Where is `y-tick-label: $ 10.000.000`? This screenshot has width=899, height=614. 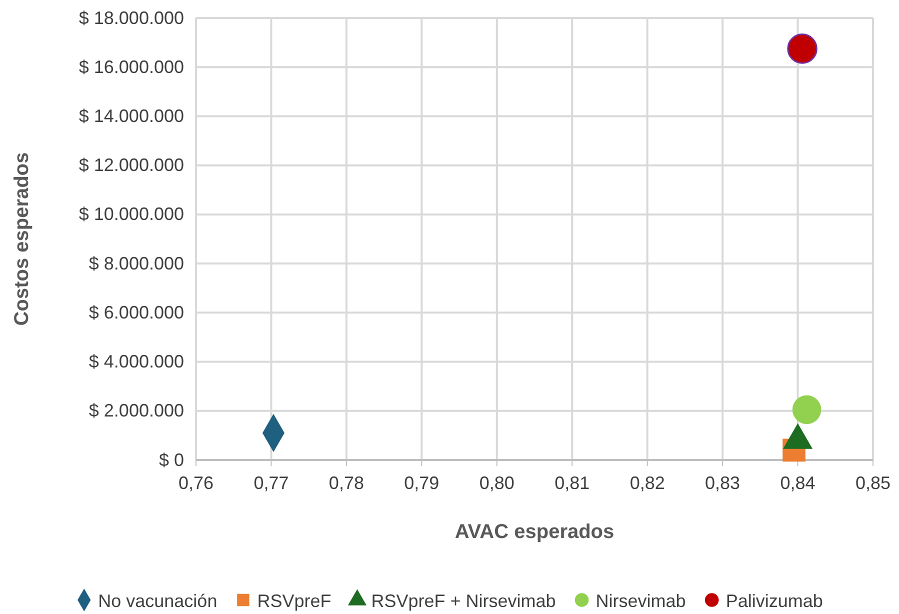
y-tick-label: $ 10.000.000 is located at coordinates (131, 214).